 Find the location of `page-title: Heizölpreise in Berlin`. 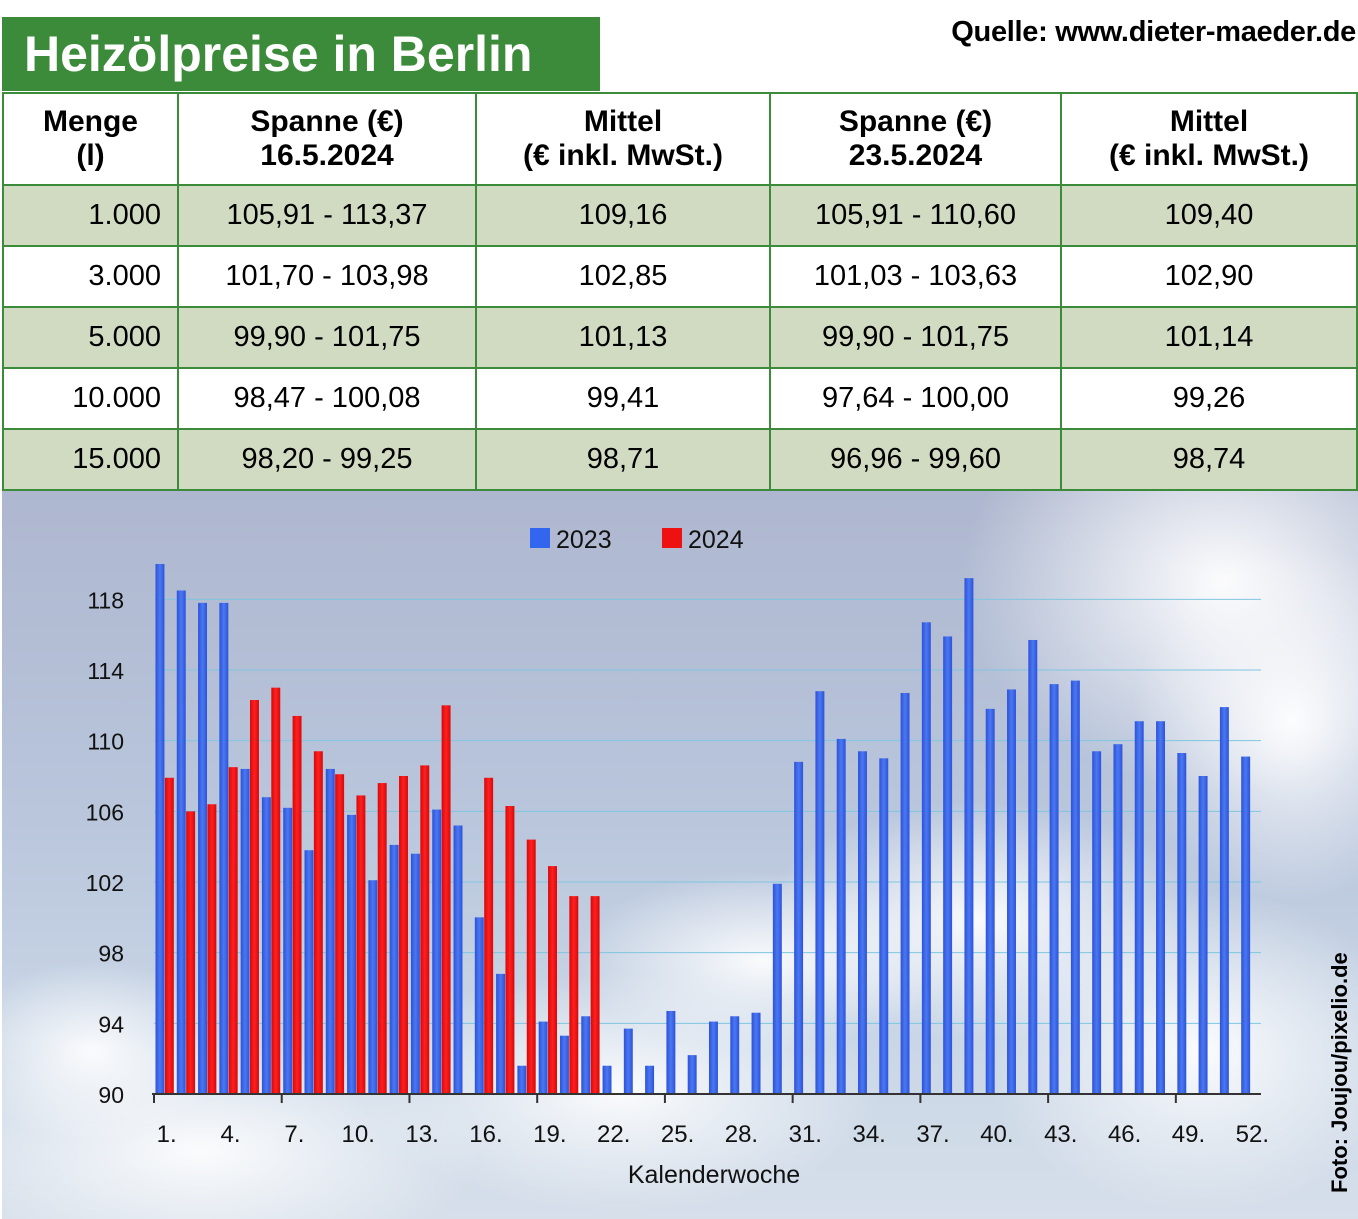

page-title: Heizölpreise in Berlin is located at coordinates (301, 54).